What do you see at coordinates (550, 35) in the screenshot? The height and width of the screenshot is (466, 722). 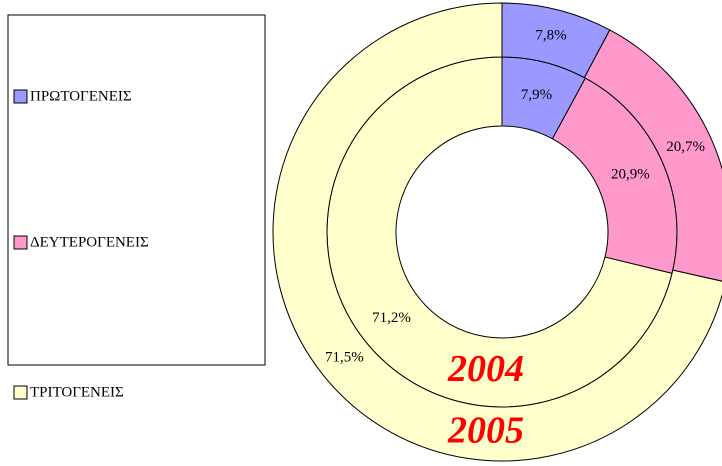 I see `data-label: 7,8%` at bounding box center [550, 35].